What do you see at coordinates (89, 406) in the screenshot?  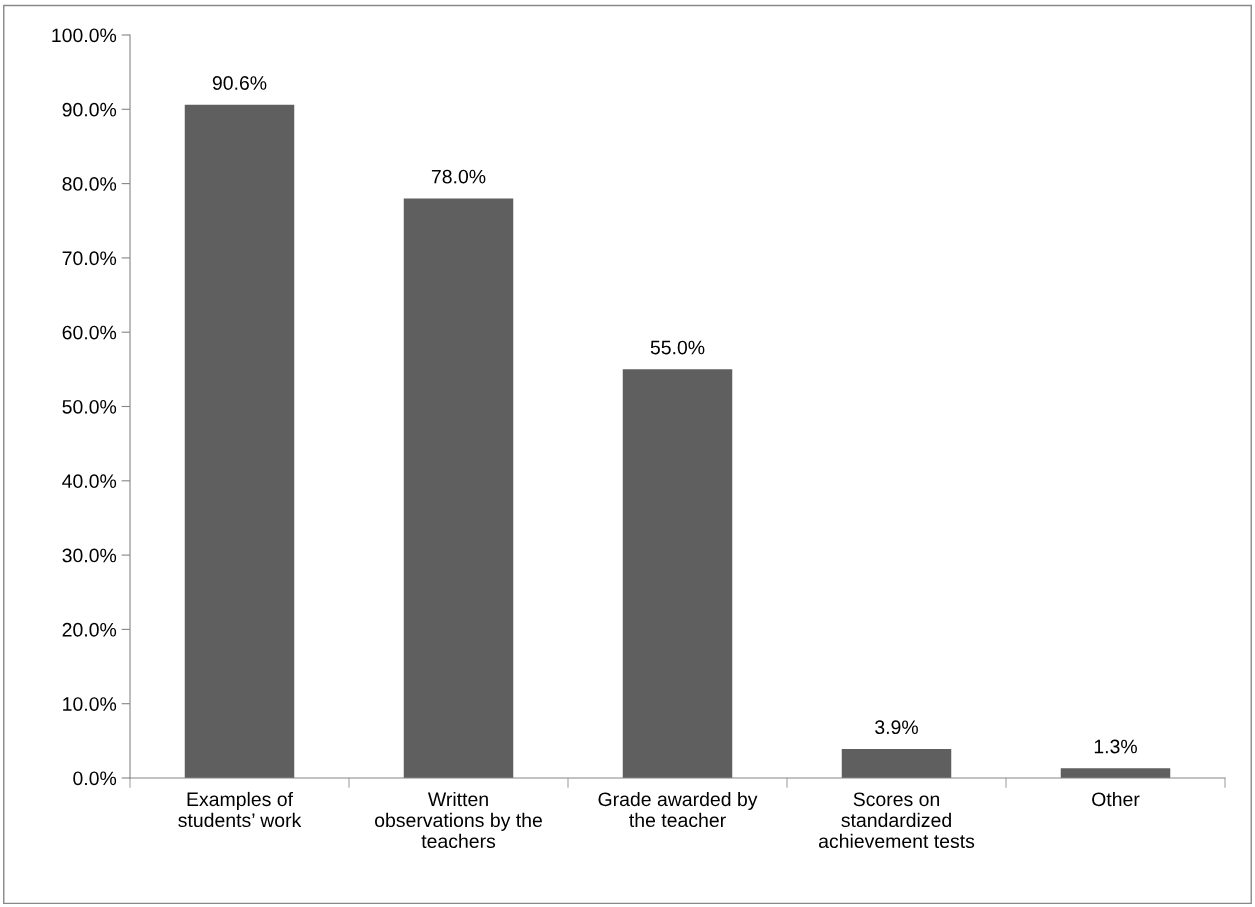 I see `y-tick-label: 50.0%` at bounding box center [89, 406].